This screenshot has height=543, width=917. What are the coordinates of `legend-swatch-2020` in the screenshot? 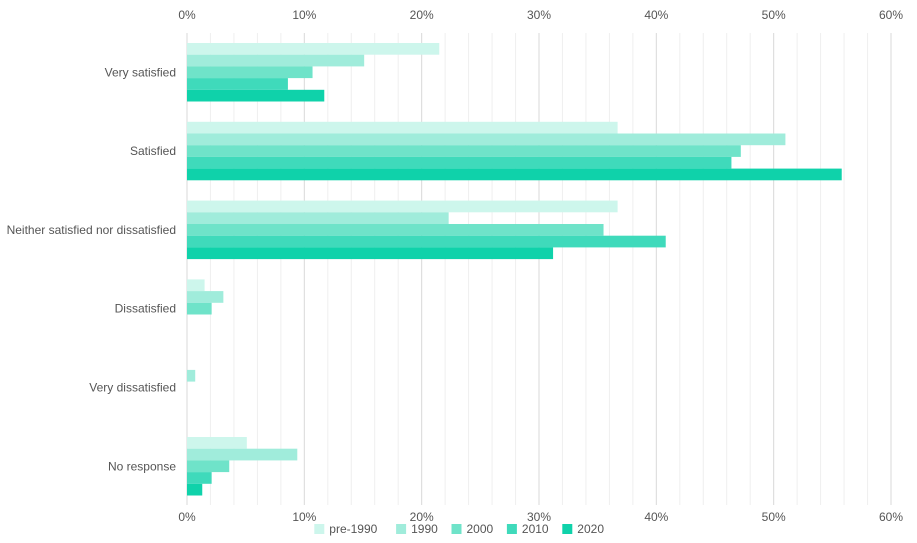 It's located at (567, 529).